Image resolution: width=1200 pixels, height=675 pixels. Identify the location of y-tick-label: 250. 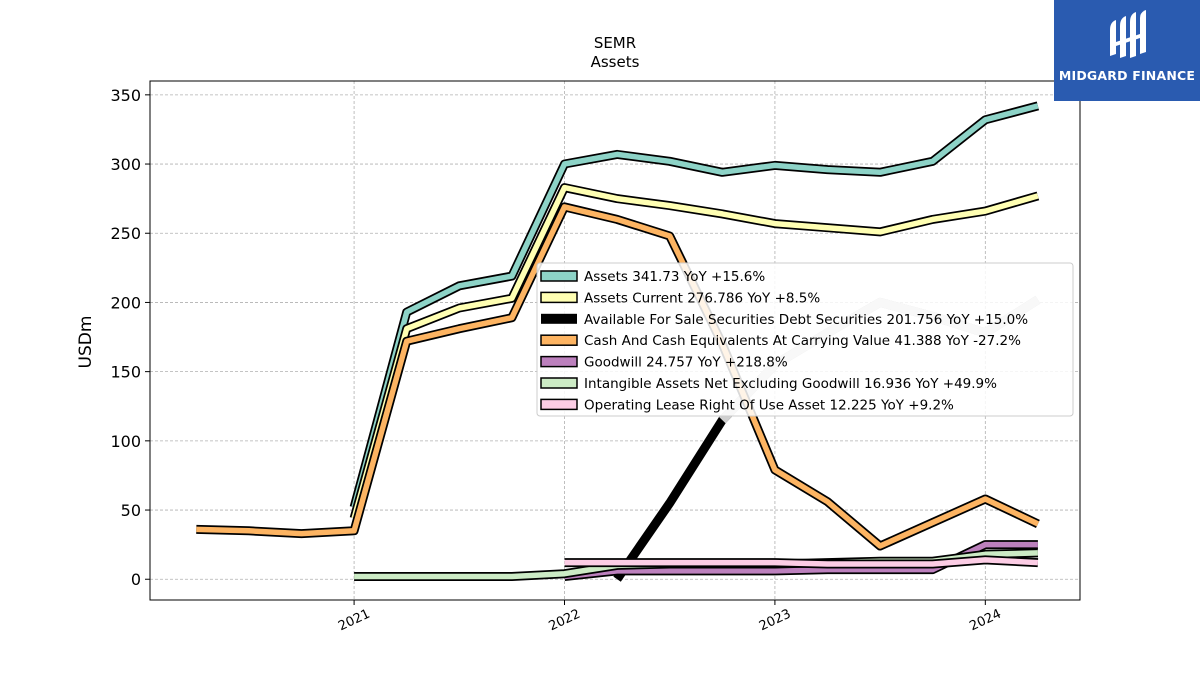
(125, 233).